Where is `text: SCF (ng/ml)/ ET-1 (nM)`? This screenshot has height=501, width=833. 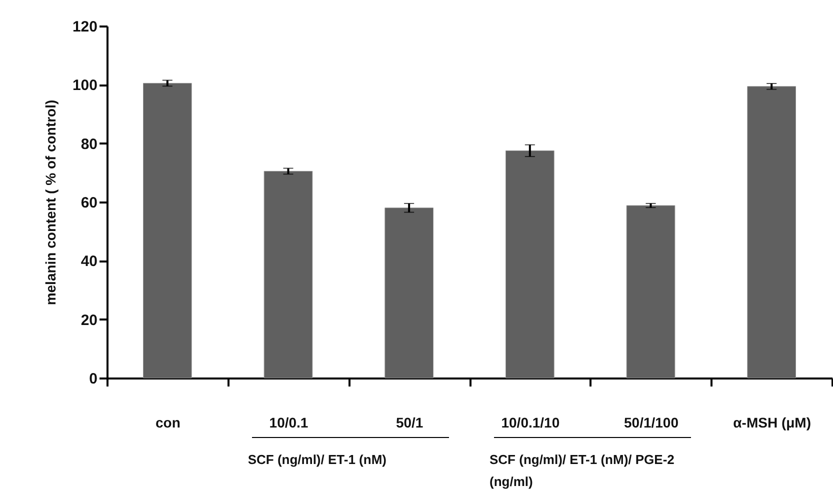 text: SCF (ng/ml)/ ET-1 (nM) is located at coordinates (318, 460).